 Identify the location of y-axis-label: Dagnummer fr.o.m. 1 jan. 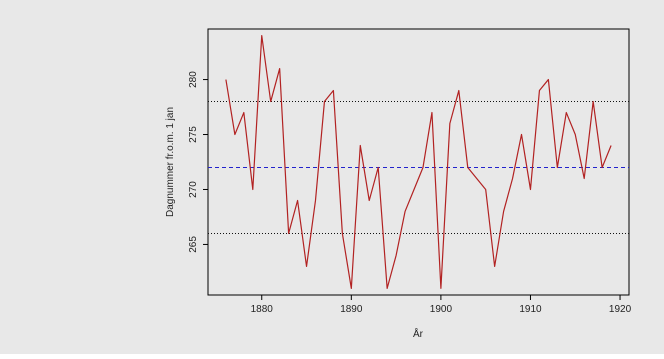
(170, 162).